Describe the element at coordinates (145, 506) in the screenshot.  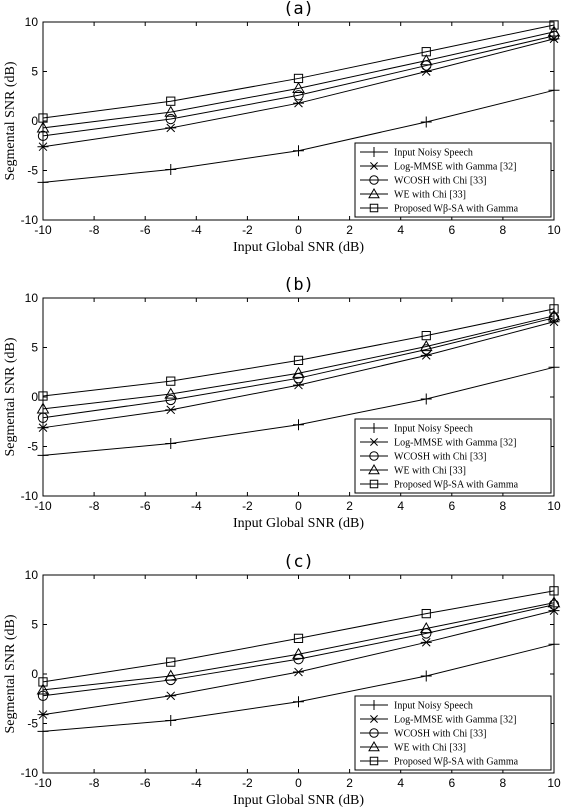
I see `x-tick-label: -6` at that location.